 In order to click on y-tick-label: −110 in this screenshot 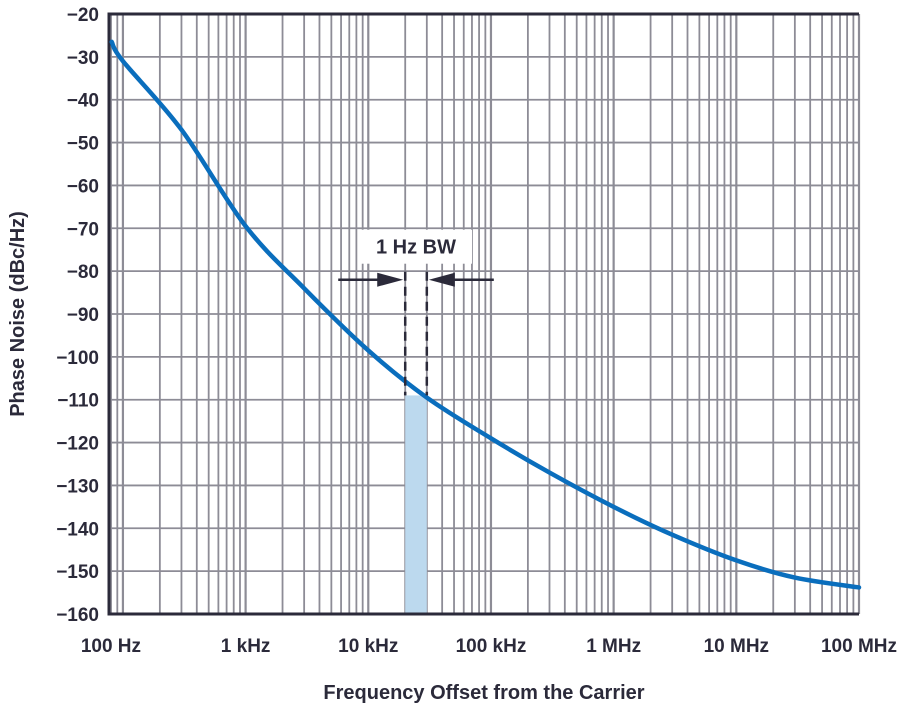, I will do `click(78, 401)`.